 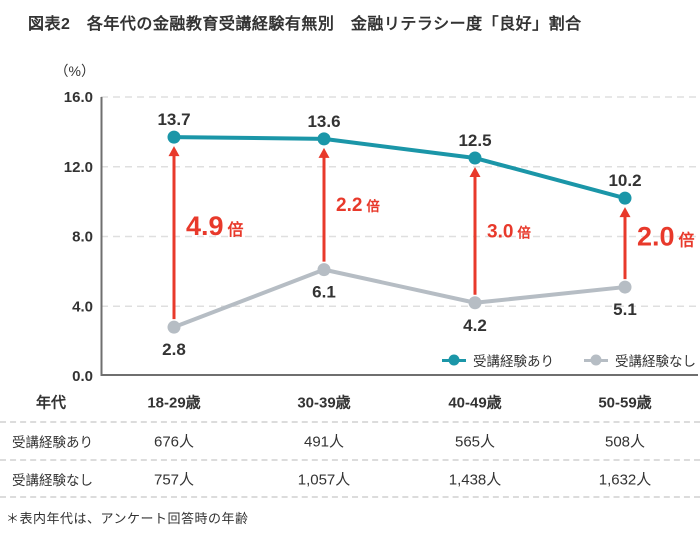 I want to click on legend-label: 受講経験あり, so click(x=513, y=361).